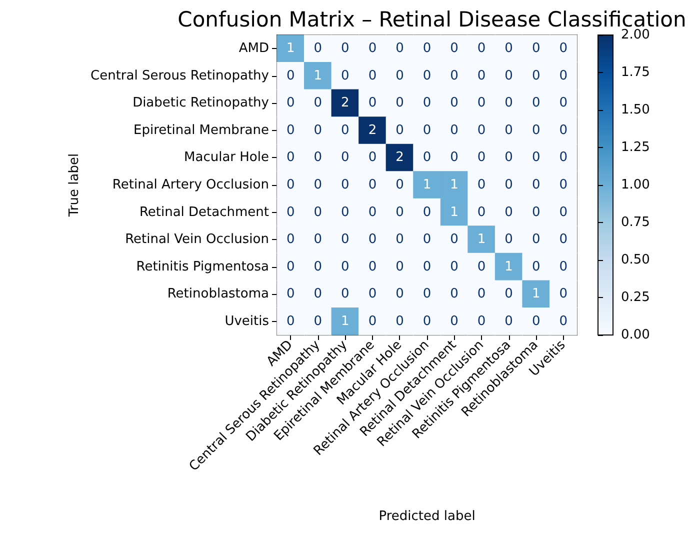 The image size is (695, 545). What do you see at coordinates (226, 158) in the screenshot?
I see `y-tick-label: Macular Hole` at bounding box center [226, 158].